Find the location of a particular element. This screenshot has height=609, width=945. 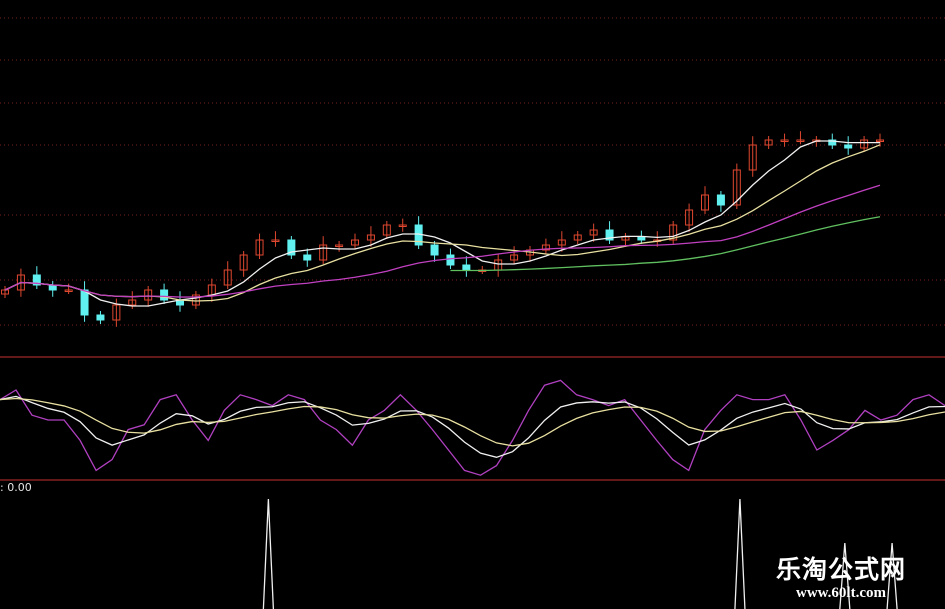

watermark: 乐淘公式网 www.60lt.com is located at coordinates (841, 579).